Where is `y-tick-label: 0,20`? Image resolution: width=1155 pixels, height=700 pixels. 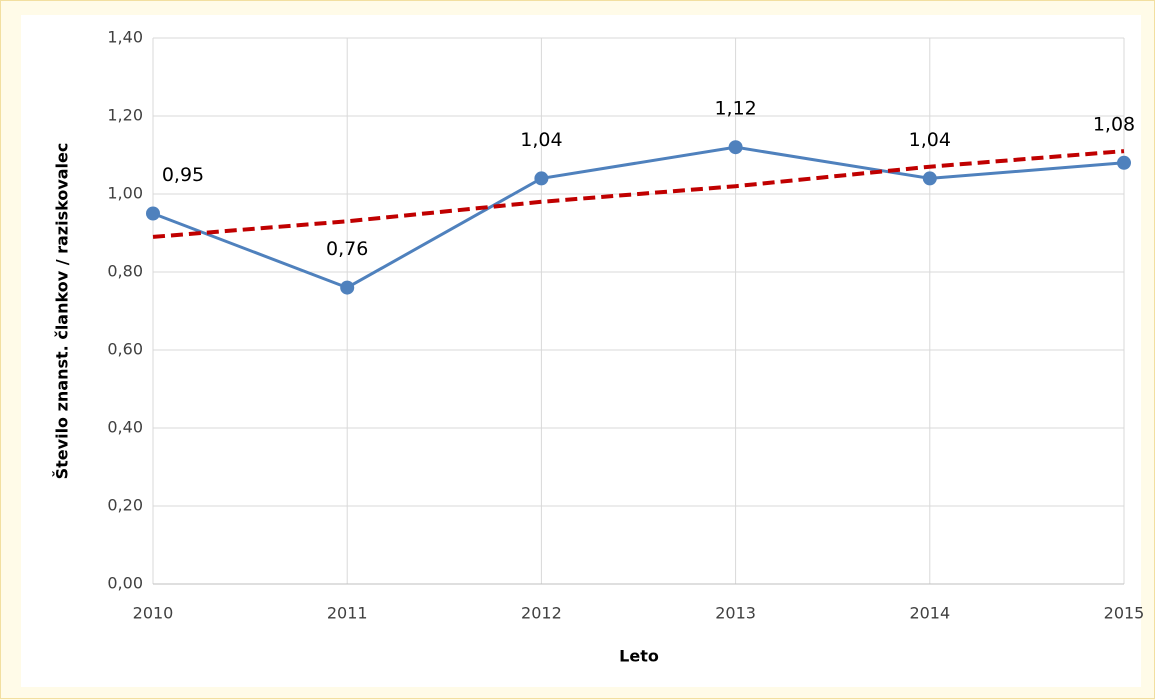 y-tick-label: 0,20 is located at coordinates (125, 505).